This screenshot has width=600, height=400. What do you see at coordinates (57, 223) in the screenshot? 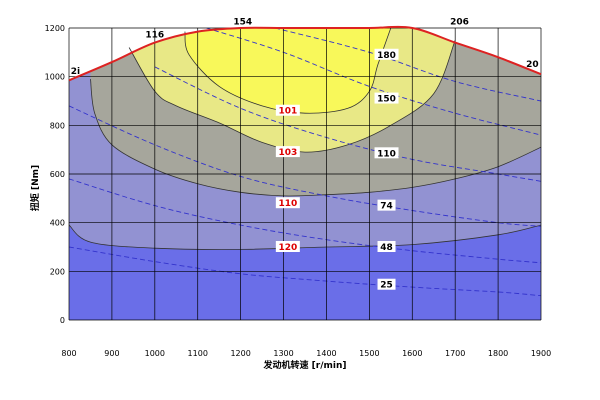
I see `y-tick-400: 400` at bounding box center [57, 223].